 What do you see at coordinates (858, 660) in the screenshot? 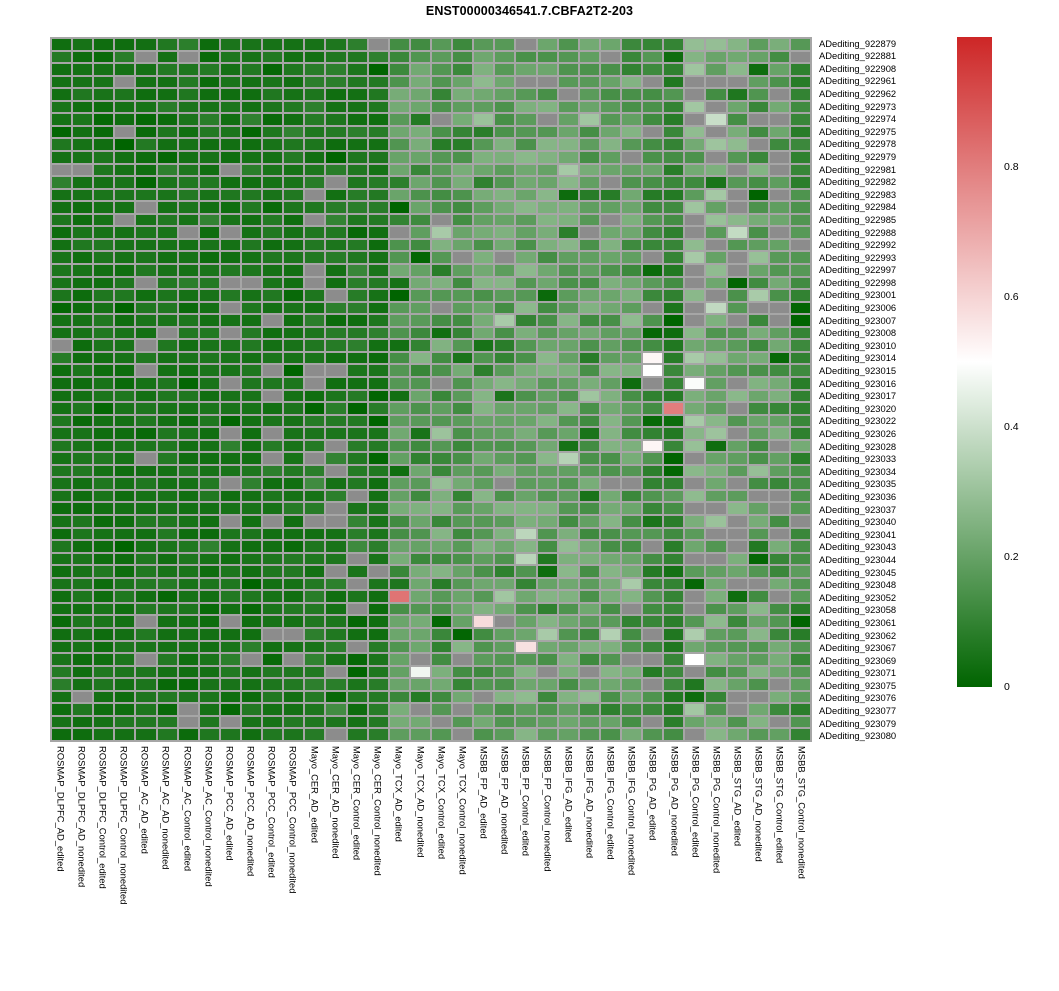
I see `row-label: ADediting_923069` at bounding box center [858, 660].